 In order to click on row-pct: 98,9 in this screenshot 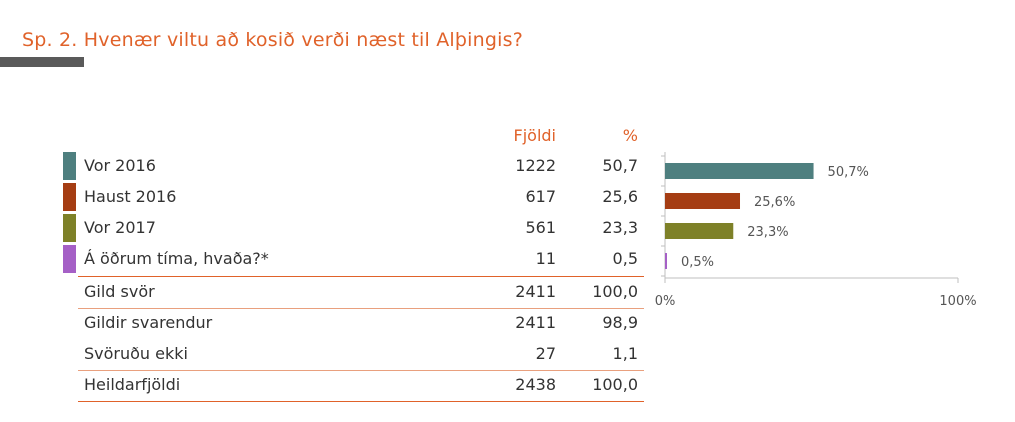, I will do `click(620, 322)`.